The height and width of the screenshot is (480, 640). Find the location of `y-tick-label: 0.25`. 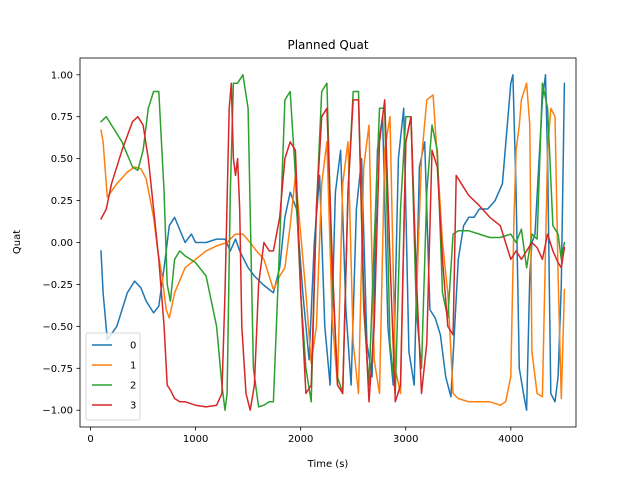

y-tick-label: 0.25 is located at coordinates (62, 201).